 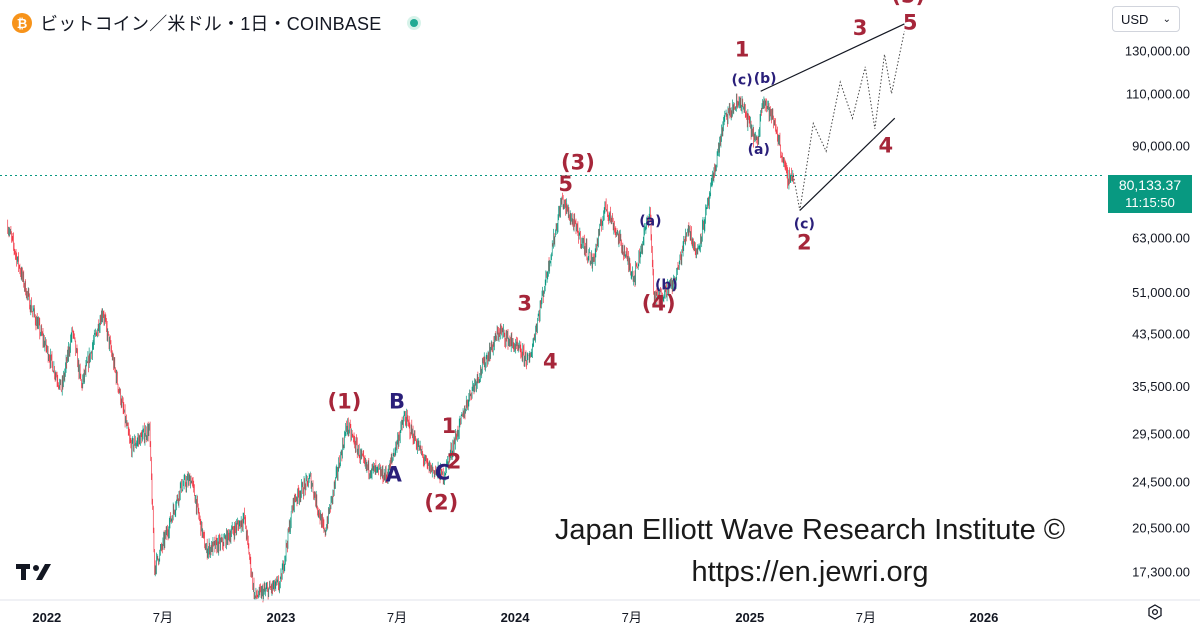 What do you see at coordinates (810, 572) in the screenshot?
I see `watermark-line-2: https://en.jewri.org` at bounding box center [810, 572].